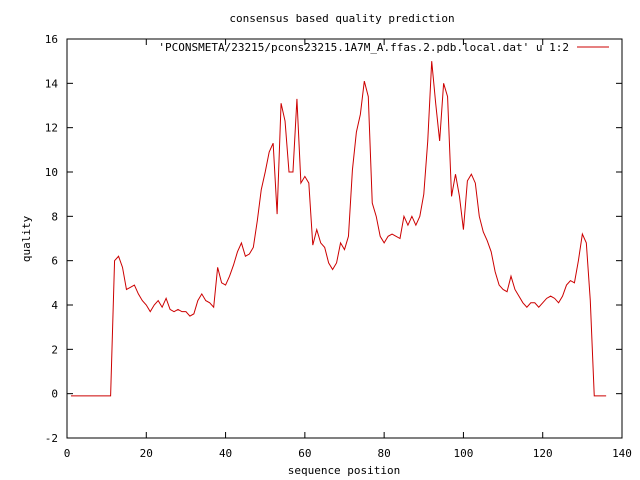  What do you see at coordinates (622, 453) in the screenshot?
I see `x-tick-label: 140` at bounding box center [622, 453].